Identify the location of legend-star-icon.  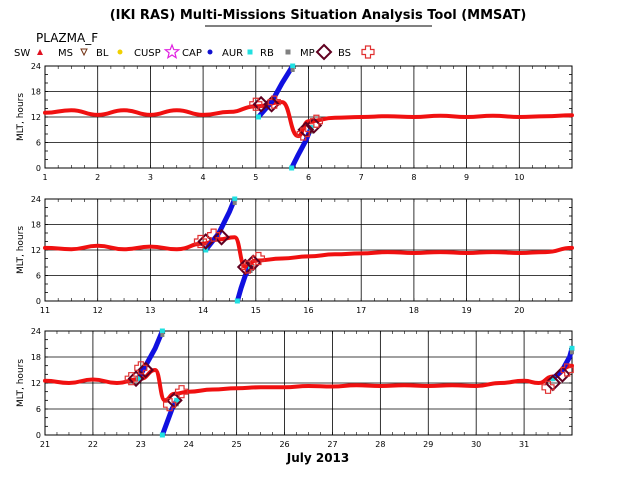
(172, 51).